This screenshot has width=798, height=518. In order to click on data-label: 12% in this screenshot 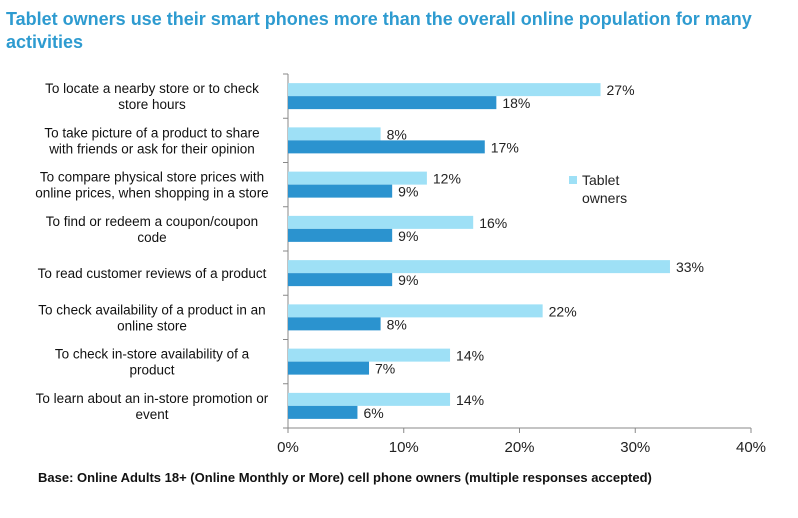, I will do `click(447, 179)`.